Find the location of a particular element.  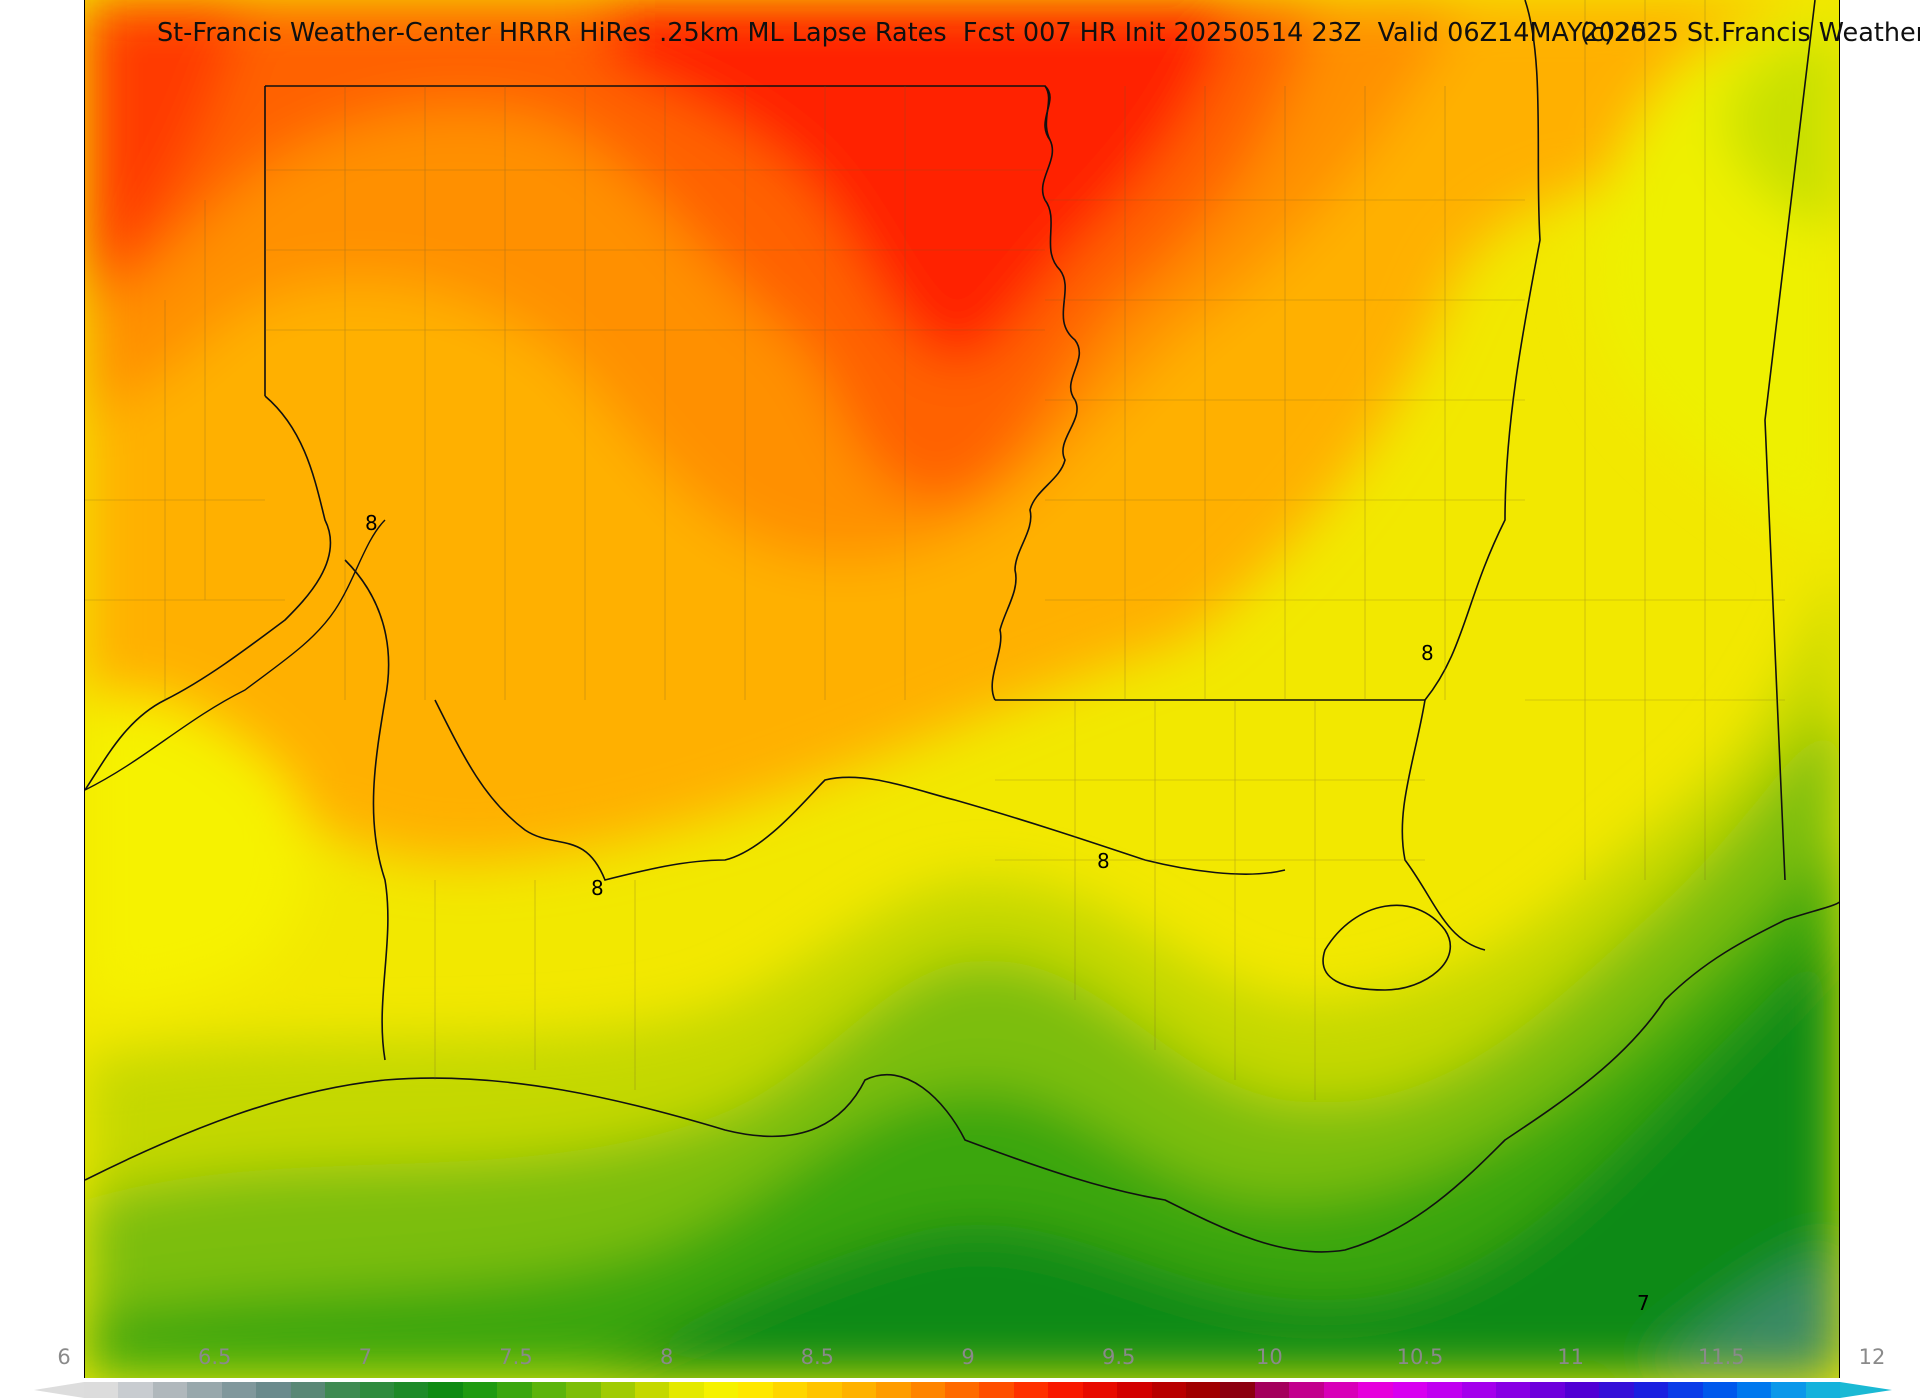

sabine-river is located at coordinates (367, 810).